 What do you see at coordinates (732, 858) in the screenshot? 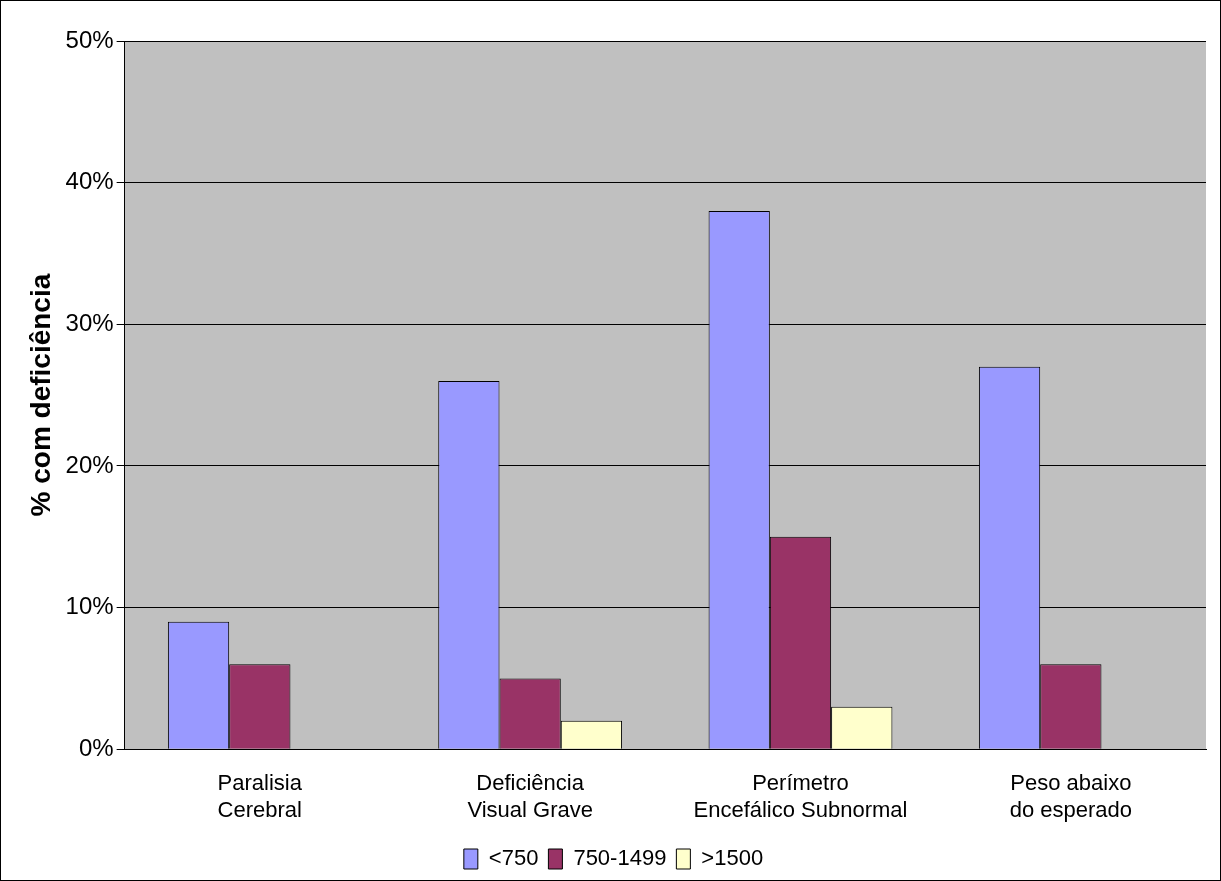
I see `legend-label: >1500` at bounding box center [732, 858].